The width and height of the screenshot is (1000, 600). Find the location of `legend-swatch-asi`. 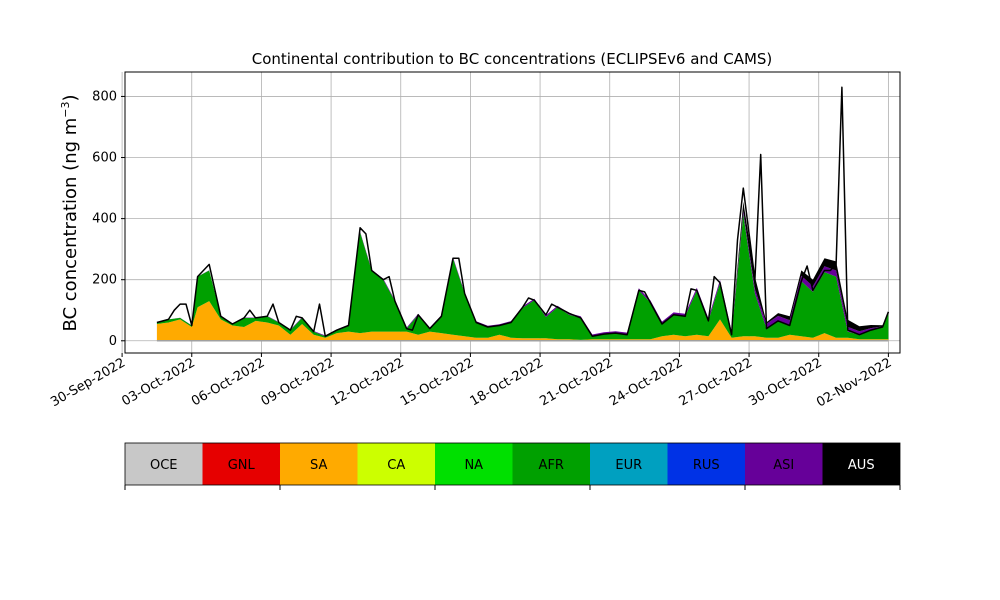

legend-swatch-asi is located at coordinates (784, 464).